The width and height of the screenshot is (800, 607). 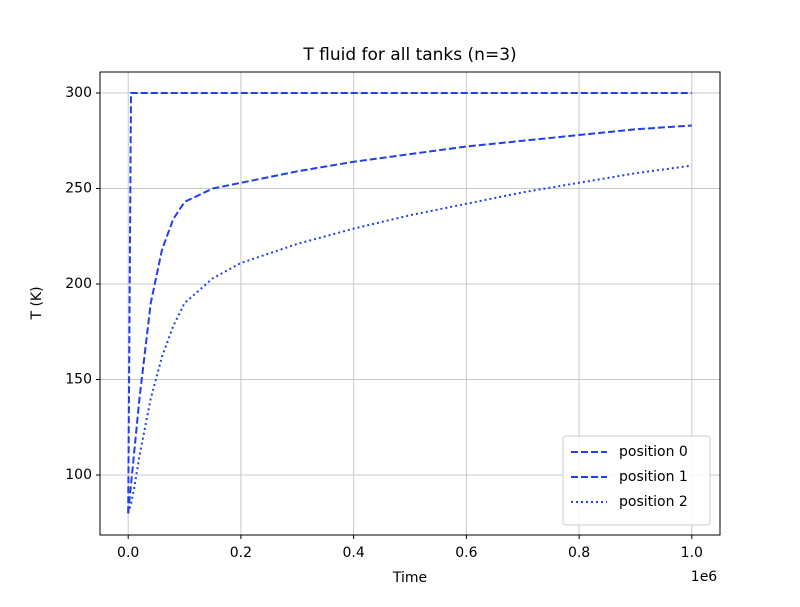 I want to click on legend-label: position 0, so click(x=653, y=452).